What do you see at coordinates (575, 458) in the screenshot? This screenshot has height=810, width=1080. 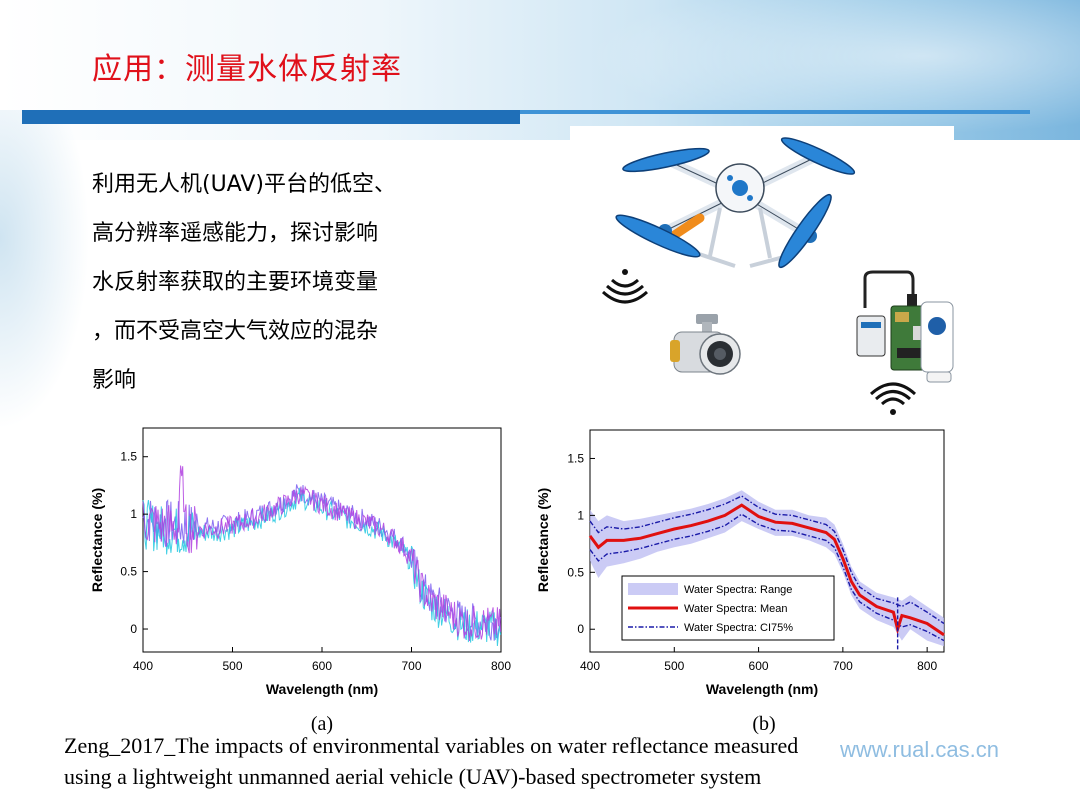 I see `chart-b-ytick-label: 1.5` at bounding box center [575, 458].